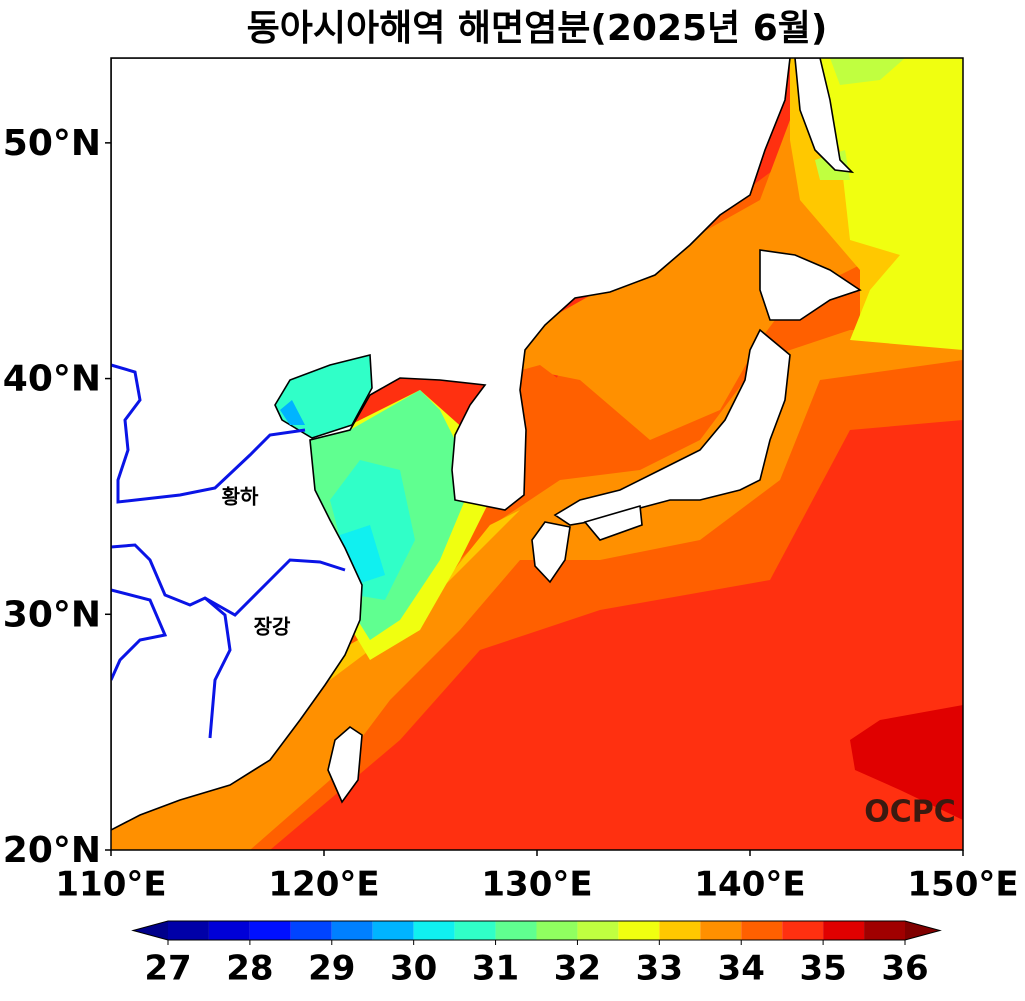 Image resolution: width=1025 pixels, height=1001 pixels. What do you see at coordinates (413, 969) in the screenshot?
I see `colorbar-tick-label: 30` at bounding box center [413, 969].